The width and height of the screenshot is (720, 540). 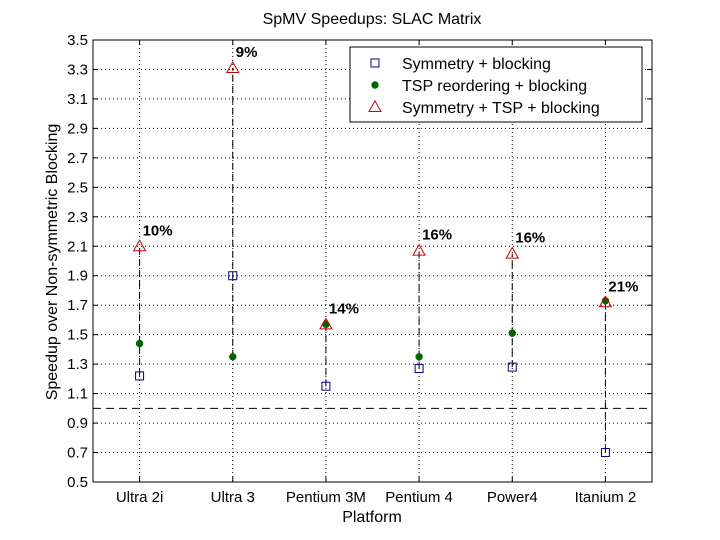 I want to click on x-tick-label: Power4, so click(x=512, y=497).